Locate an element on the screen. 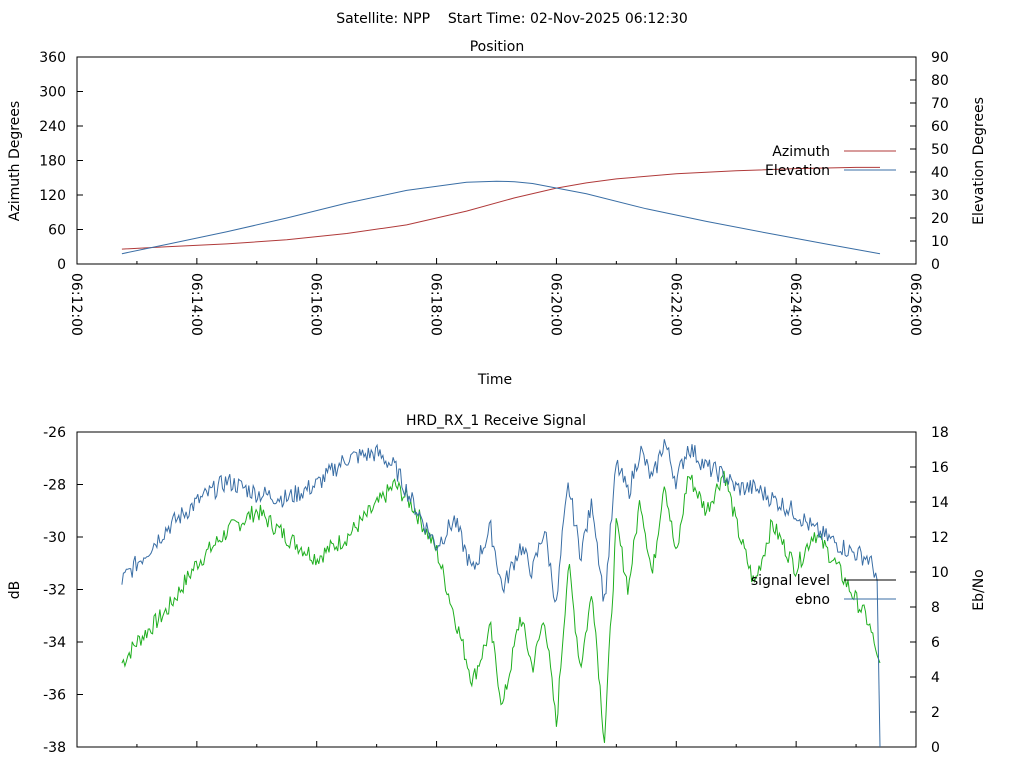 The width and height of the screenshot is (1024, 768). position-y2-tick-label: 10 is located at coordinates (940, 242).